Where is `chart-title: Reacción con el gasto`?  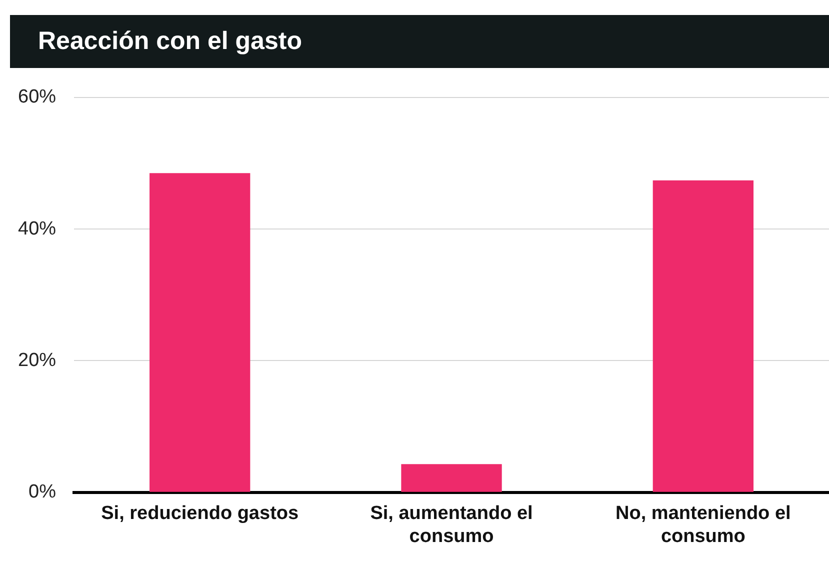
chart-title: Reacción con el gasto is located at coordinates (419, 41).